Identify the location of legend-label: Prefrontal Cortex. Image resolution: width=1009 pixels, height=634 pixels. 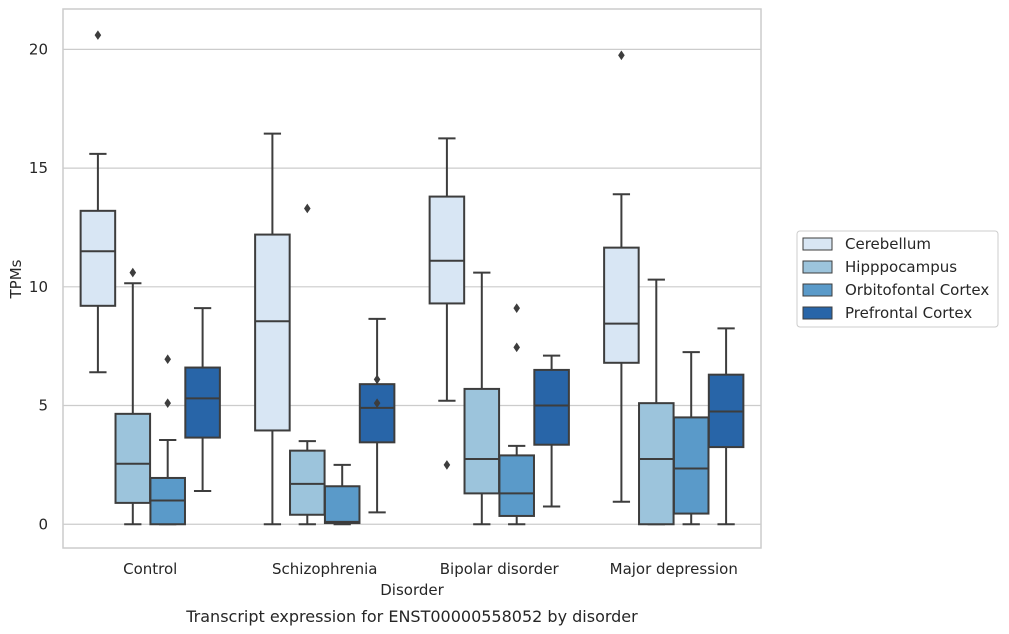
(908, 313).